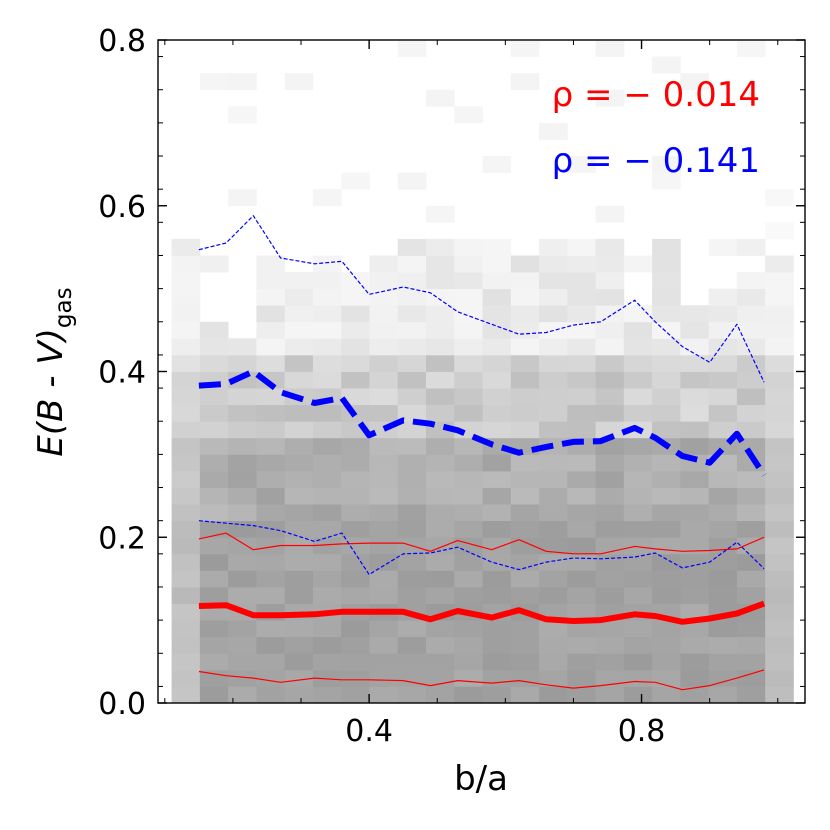 The width and height of the screenshot is (830, 830). I want to click on x-axis-label: b/a, so click(481, 779).